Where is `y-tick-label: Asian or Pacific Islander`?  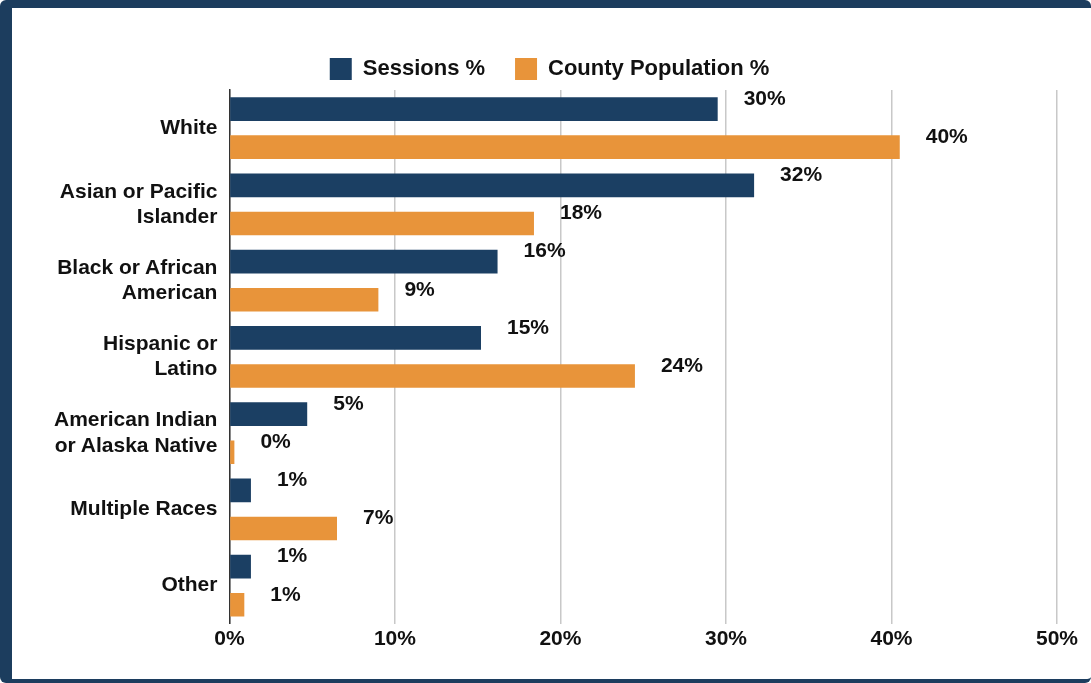
y-tick-label: Asian or Pacific Islander is located at coordinates (138, 202).